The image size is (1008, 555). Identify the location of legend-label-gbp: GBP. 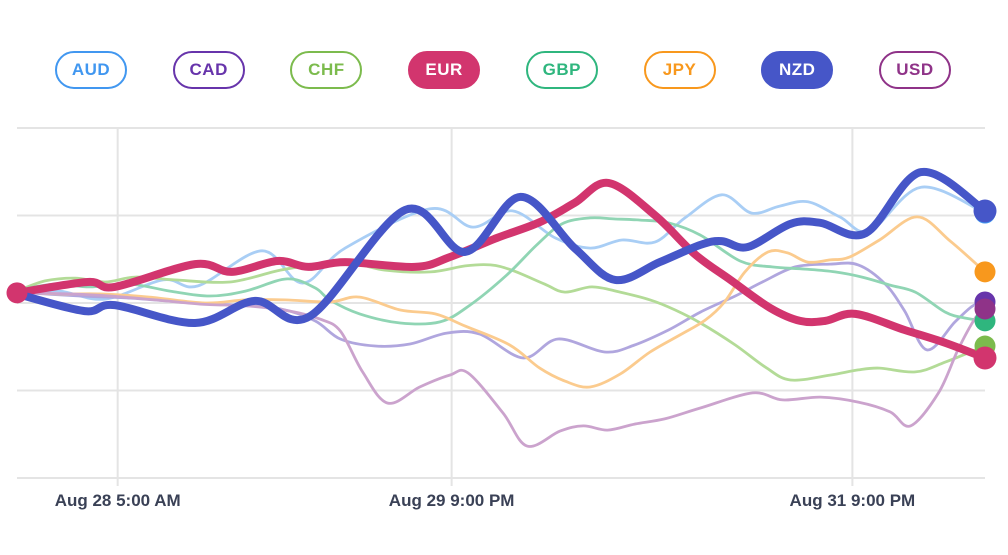
(561, 69).